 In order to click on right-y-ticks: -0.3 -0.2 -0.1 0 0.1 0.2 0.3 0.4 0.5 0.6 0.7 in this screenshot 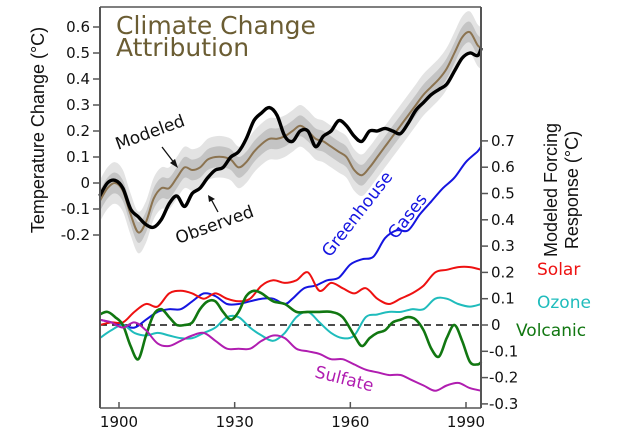, I will do `click(499, 272)`.